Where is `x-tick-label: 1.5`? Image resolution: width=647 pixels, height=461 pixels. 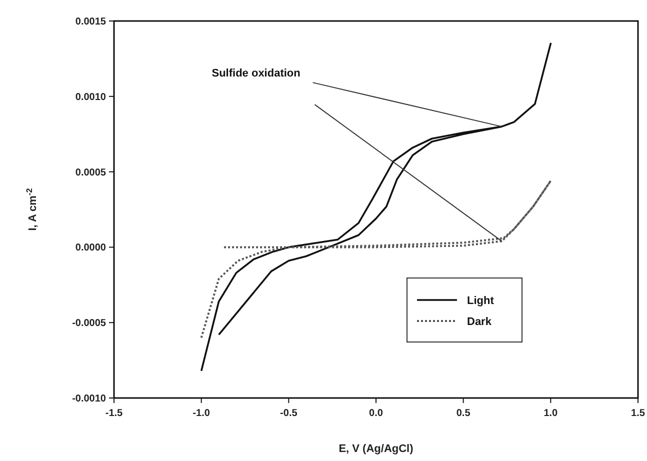
x-tick-label: 1.5 is located at coordinates (638, 413).